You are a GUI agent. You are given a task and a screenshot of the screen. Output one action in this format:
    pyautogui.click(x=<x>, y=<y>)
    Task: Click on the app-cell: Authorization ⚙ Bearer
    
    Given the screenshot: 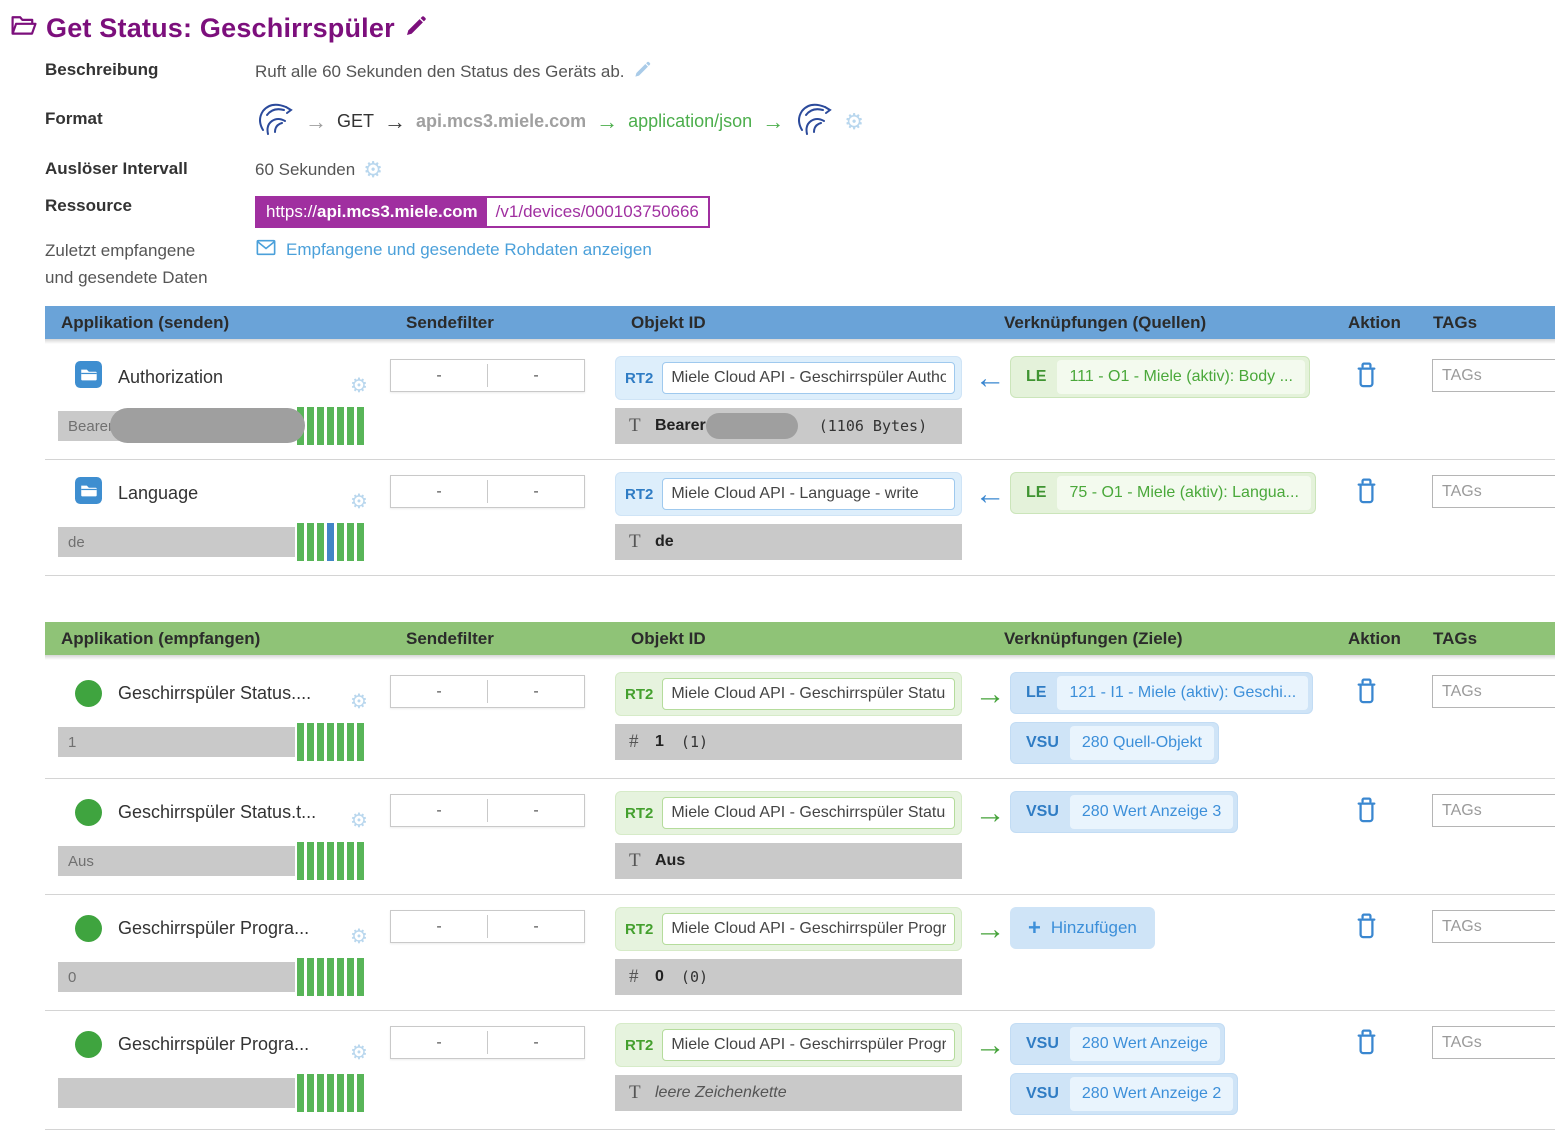 What is the action you would take?
    pyautogui.click(x=217, y=401)
    